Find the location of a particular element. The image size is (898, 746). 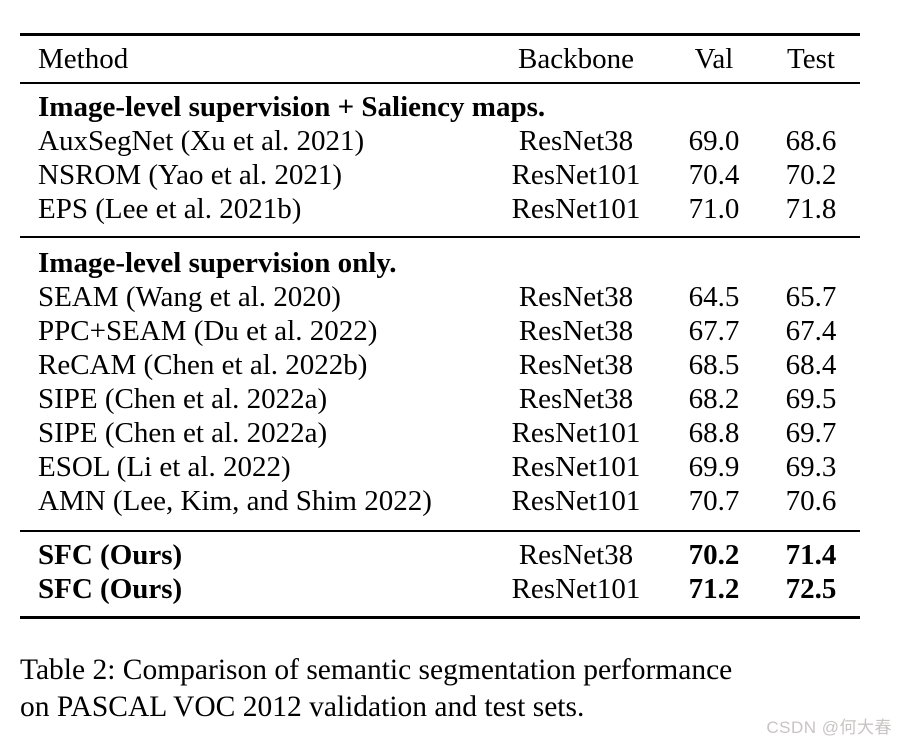

test-cell: 68.6 is located at coordinates (811, 141).